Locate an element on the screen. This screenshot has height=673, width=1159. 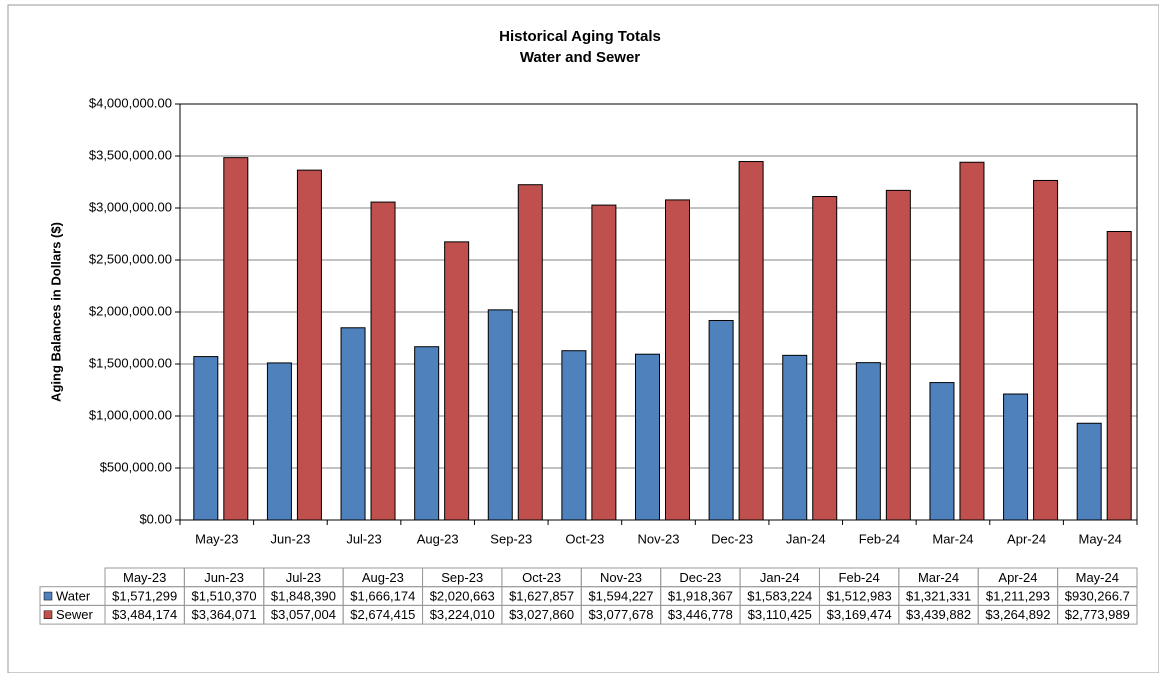
table-value: $3,439,882 is located at coordinates (938, 614).